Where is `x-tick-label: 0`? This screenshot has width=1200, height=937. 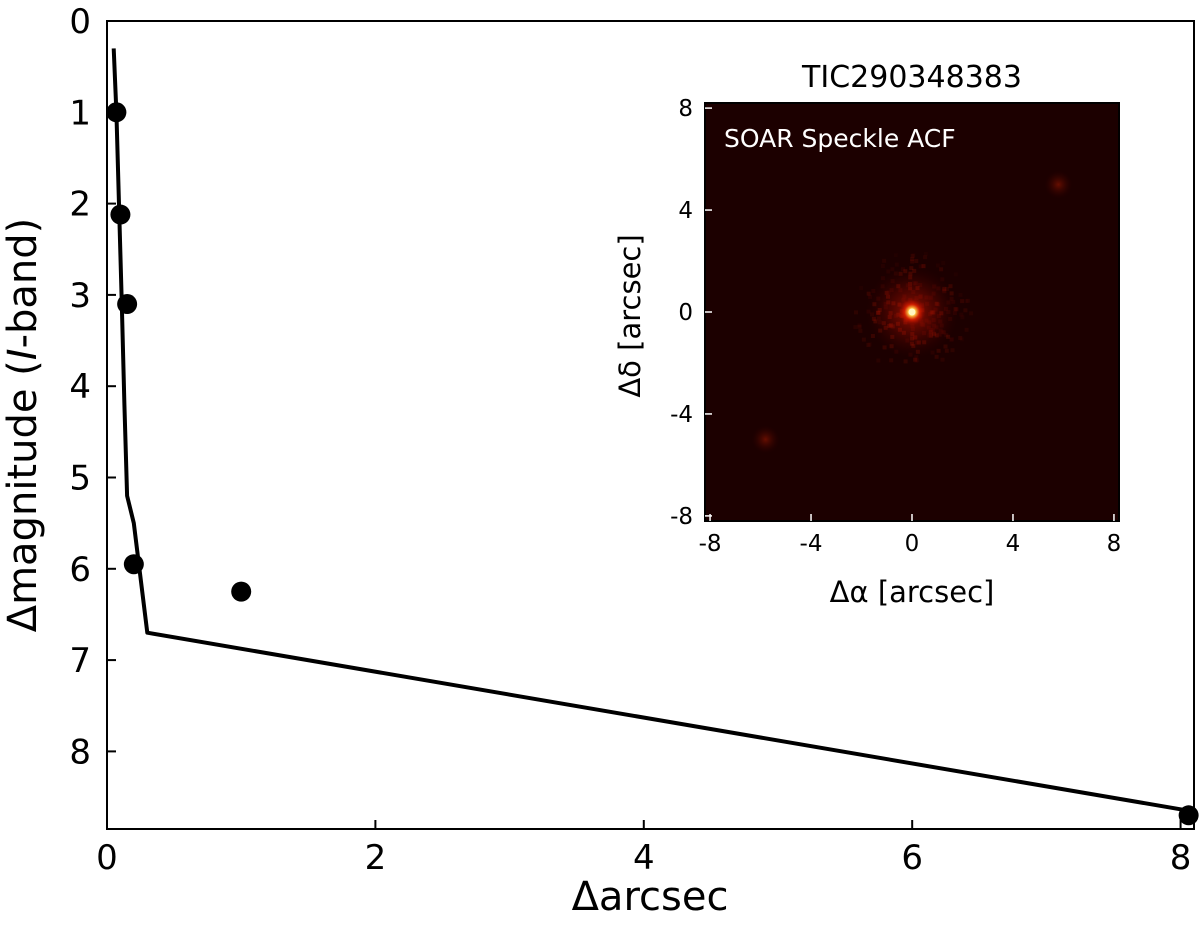
x-tick-label: 0 is located at coordinates (107, 858).